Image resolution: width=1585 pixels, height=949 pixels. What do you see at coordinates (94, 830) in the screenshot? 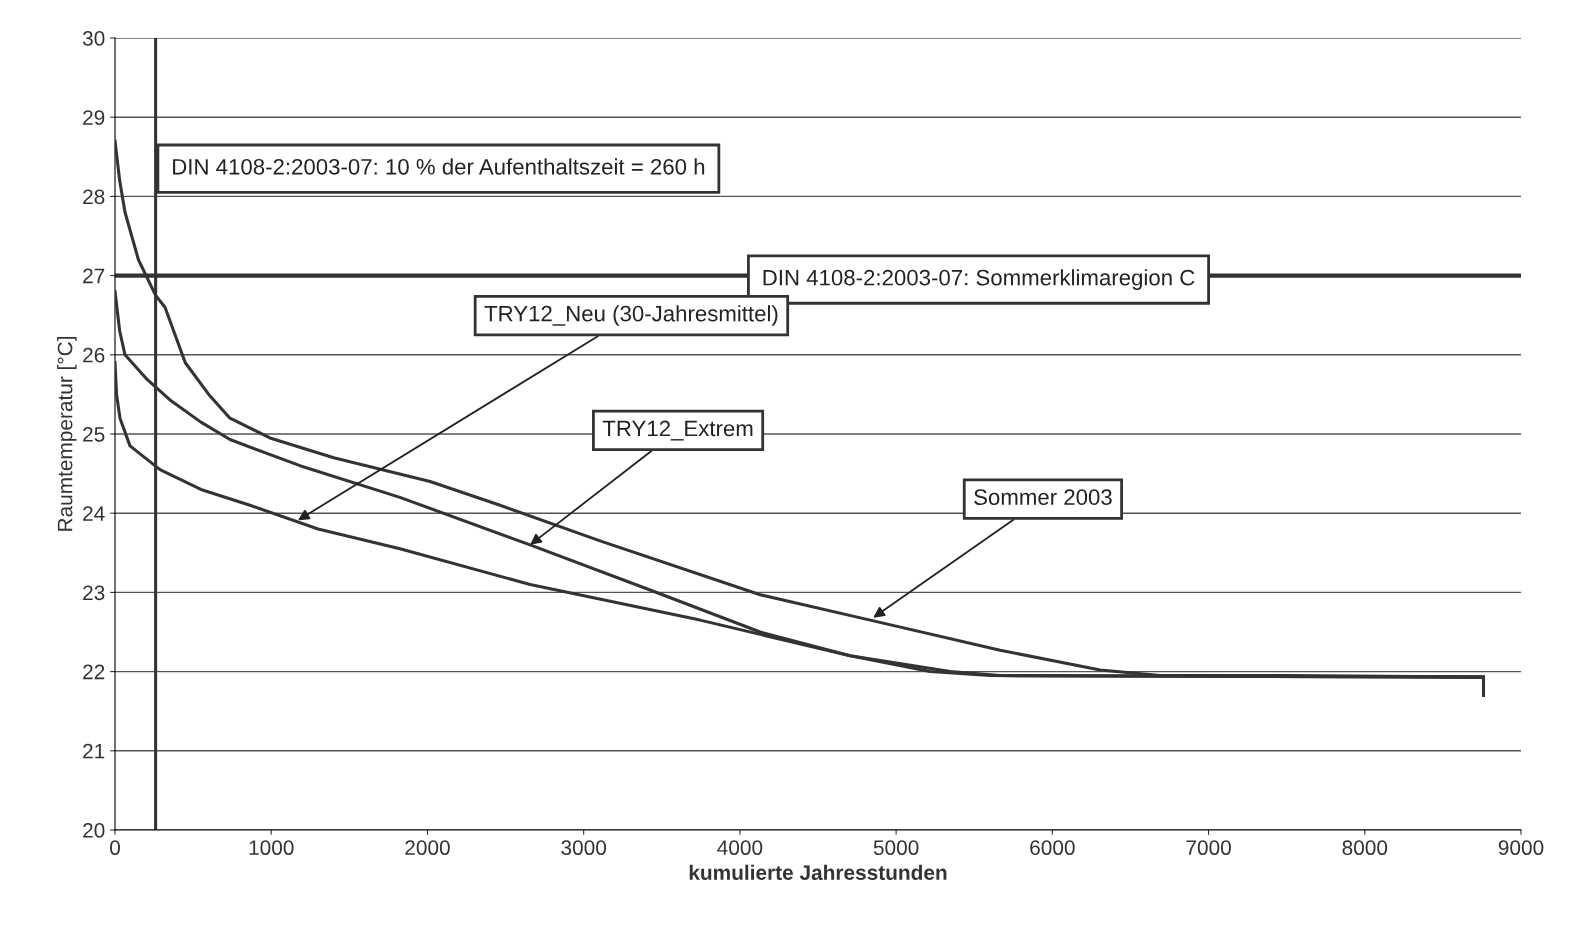
I see `y-tick-label: 20` at bounding box center [94, 830].